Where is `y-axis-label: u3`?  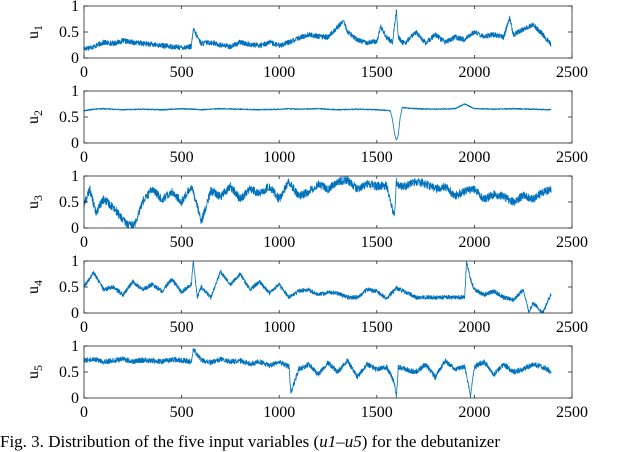
y-axis-label: u3 is located at coordinates (35, 202).